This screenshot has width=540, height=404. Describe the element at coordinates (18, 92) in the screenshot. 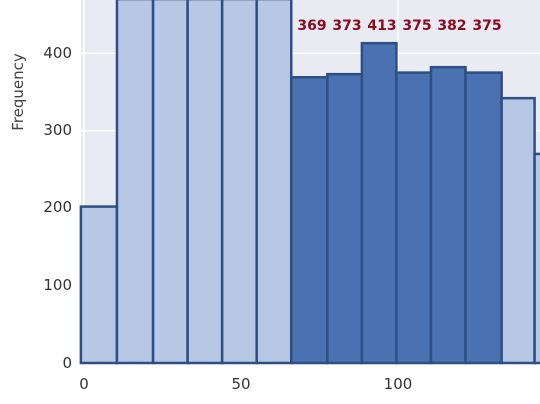

I see `y-axis-title: Frequency` at that location.